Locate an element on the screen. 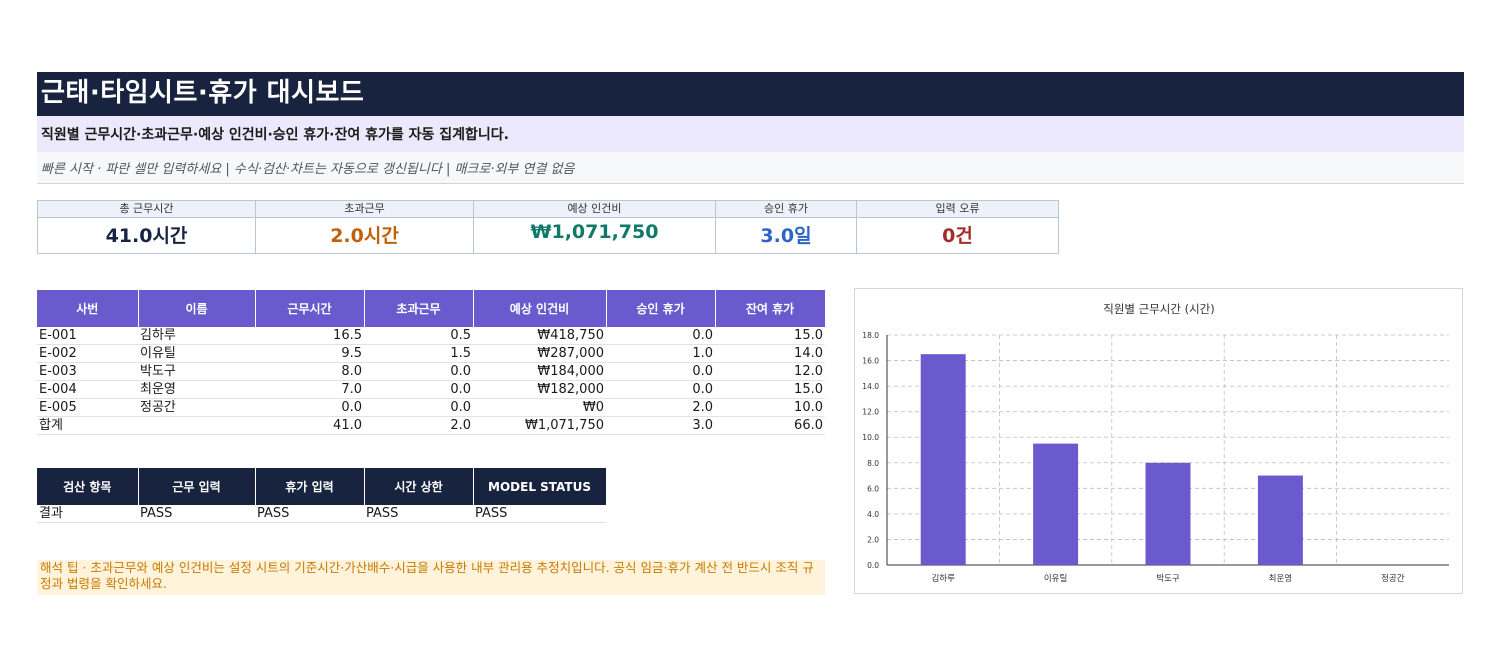 Image resolution: width=1500 pixels, height=667 pixels. table-cell: E-002 is located at coordinates (87, 353).